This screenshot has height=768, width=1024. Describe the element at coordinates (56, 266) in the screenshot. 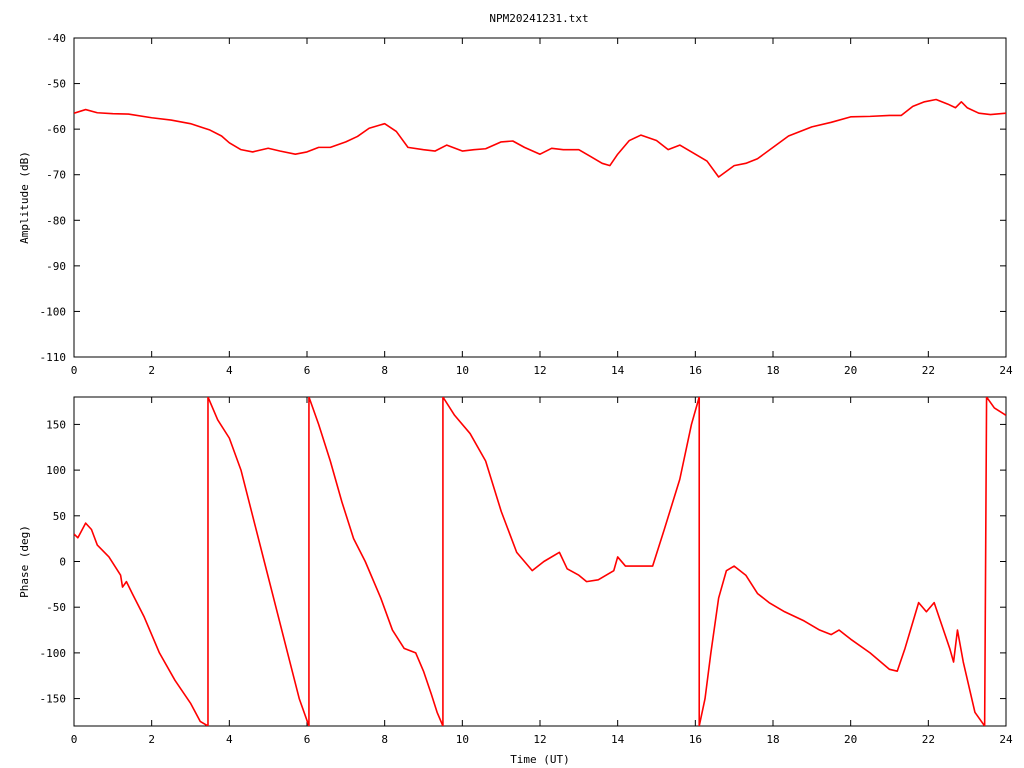

I see `y-tick-label: -90` at that location.